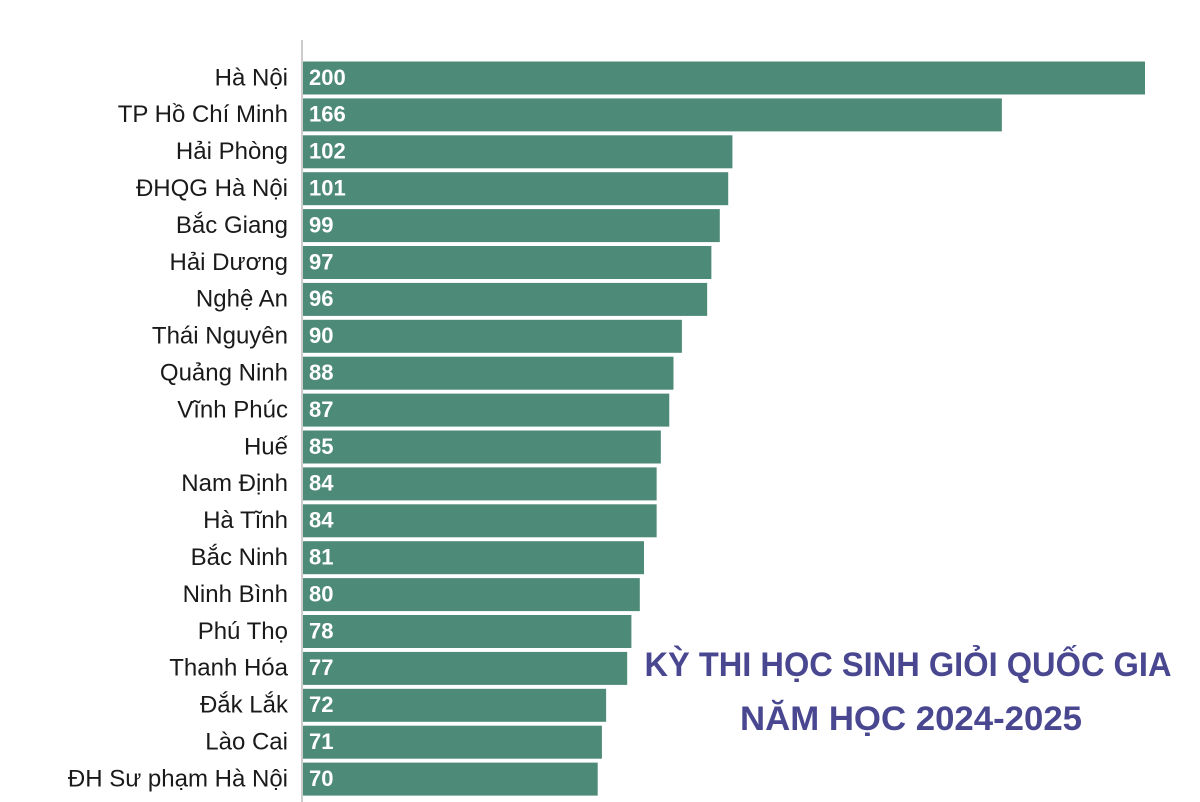 This screenshot has height=802, width=1200. What do you see at coordinates (321, 630) in the screenshot?
I see `value-label: 78` at bounding box center [321, 630].